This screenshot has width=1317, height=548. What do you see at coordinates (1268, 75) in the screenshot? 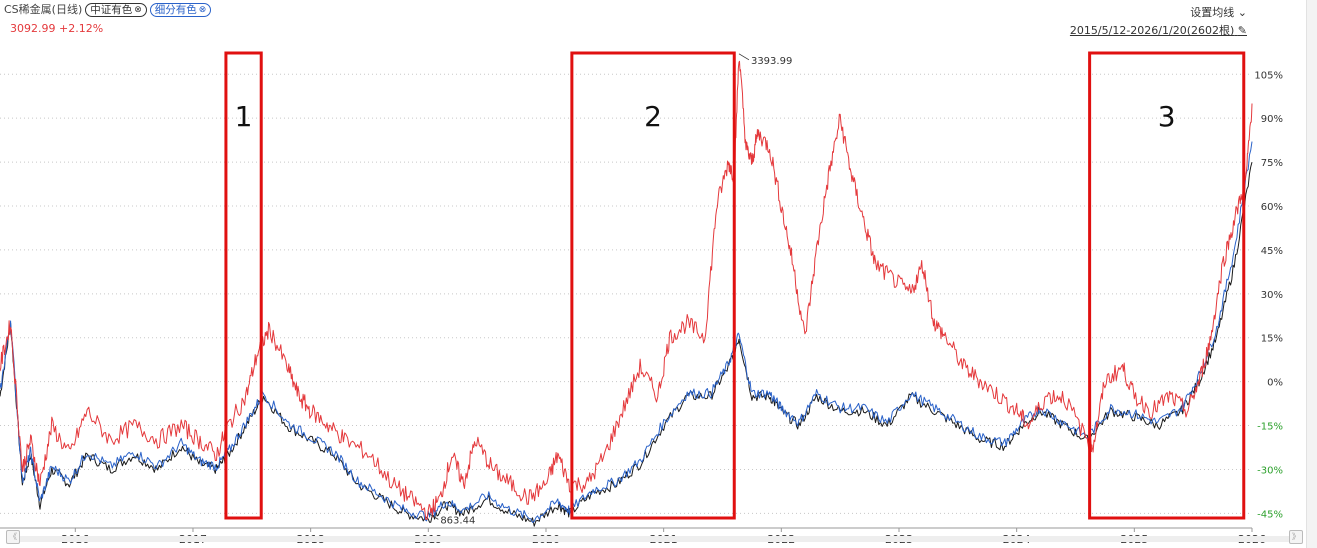
I see `y-tick-label: 105%` at bounding box center [1268, 75].